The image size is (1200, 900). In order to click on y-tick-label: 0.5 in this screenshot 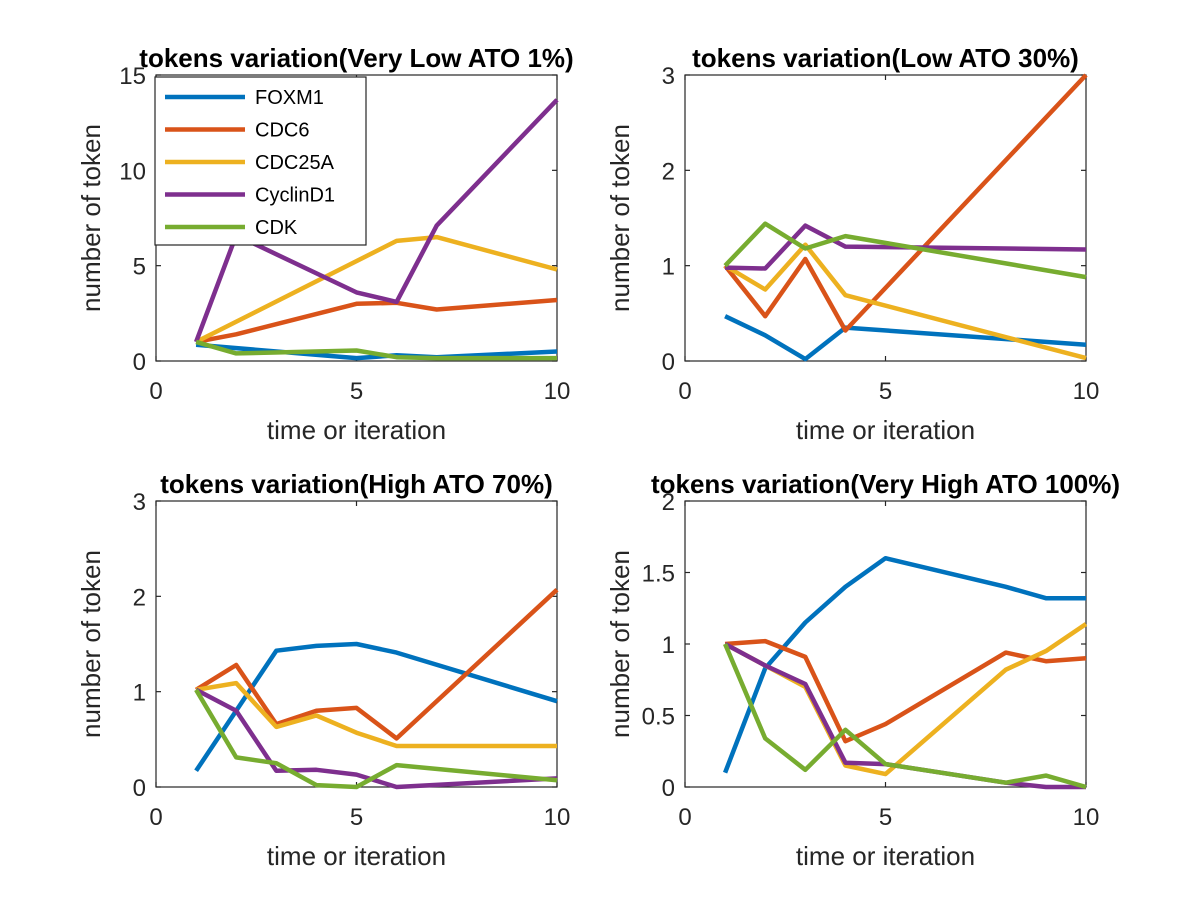, I will do `click(658, 717)`.